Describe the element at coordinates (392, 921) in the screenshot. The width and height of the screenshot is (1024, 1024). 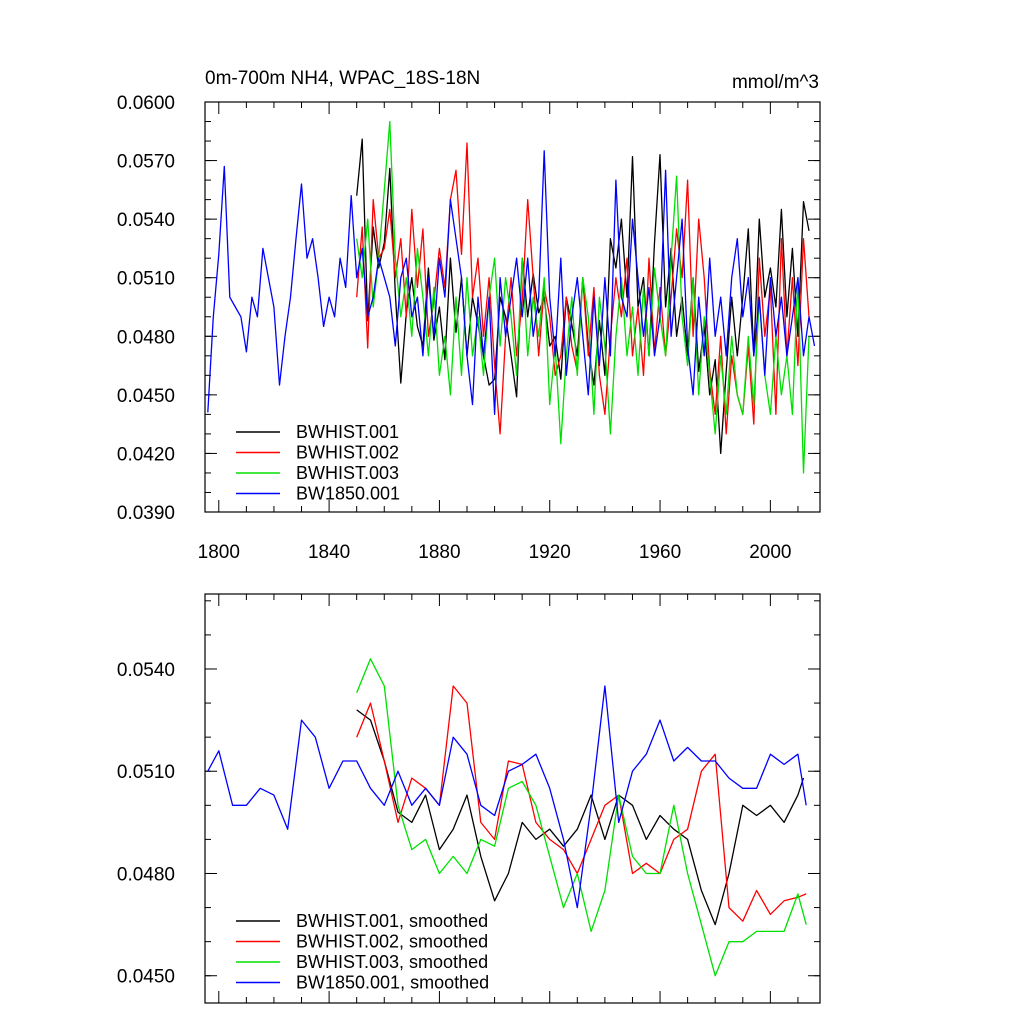
I see `legend-label: BWHIST.001, smoothed` at that location.